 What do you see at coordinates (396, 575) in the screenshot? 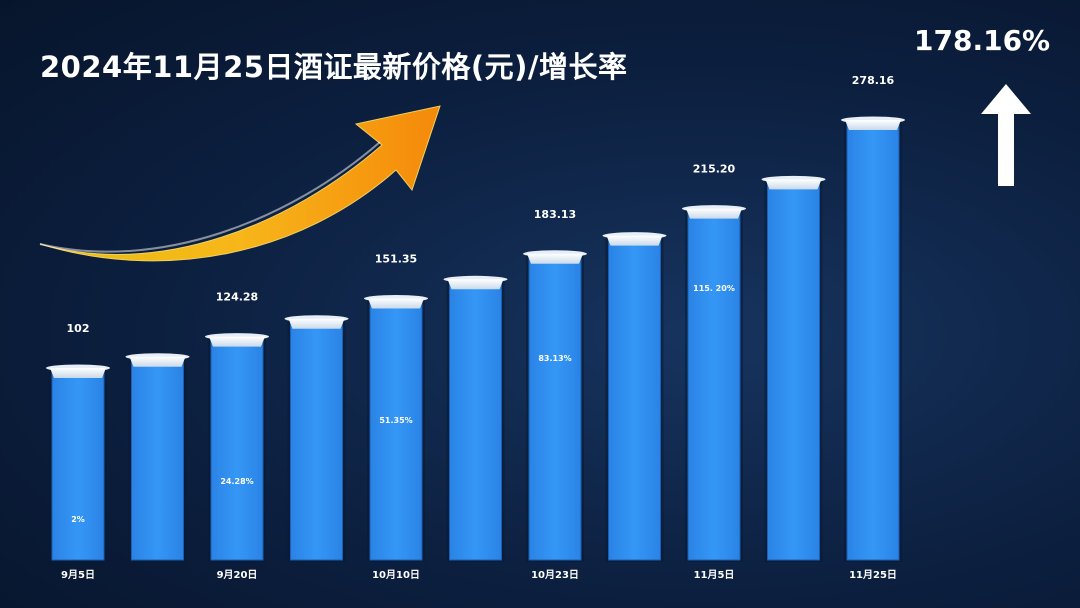
I see `category-label: 10月10日` at bounding box center [396, 575].